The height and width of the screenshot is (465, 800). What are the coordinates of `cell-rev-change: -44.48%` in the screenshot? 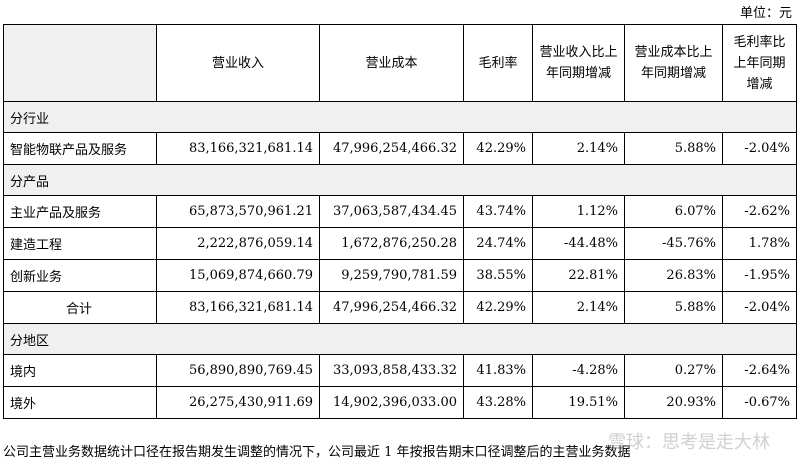 It's located at (578, 243).